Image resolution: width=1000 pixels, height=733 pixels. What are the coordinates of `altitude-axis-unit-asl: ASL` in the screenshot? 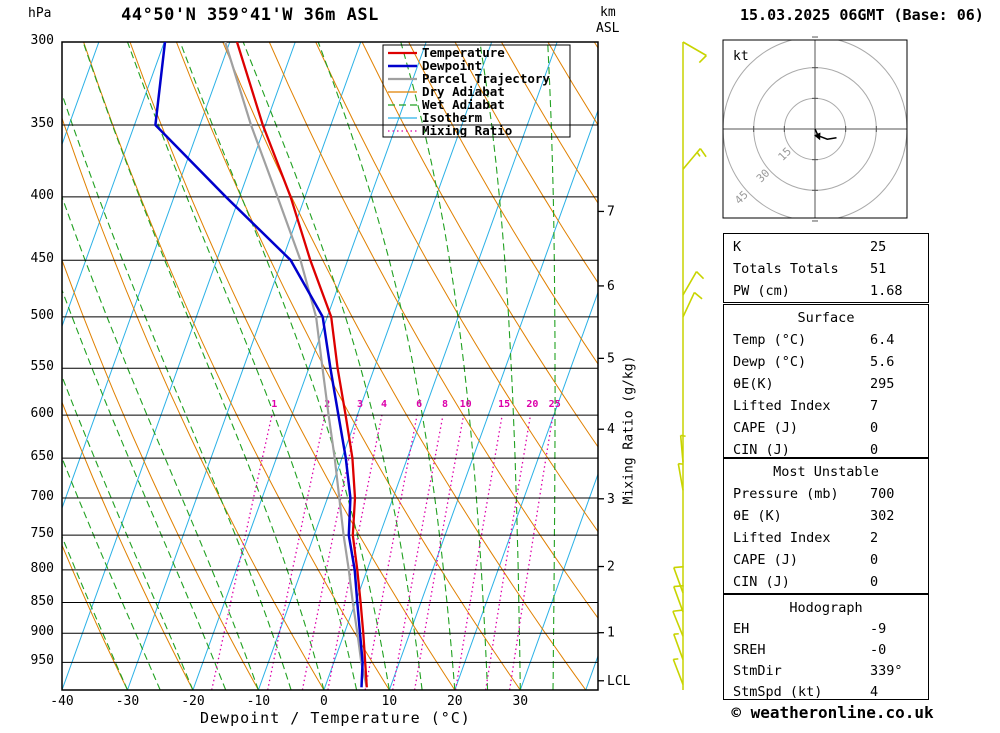 It's located at (608, 28).